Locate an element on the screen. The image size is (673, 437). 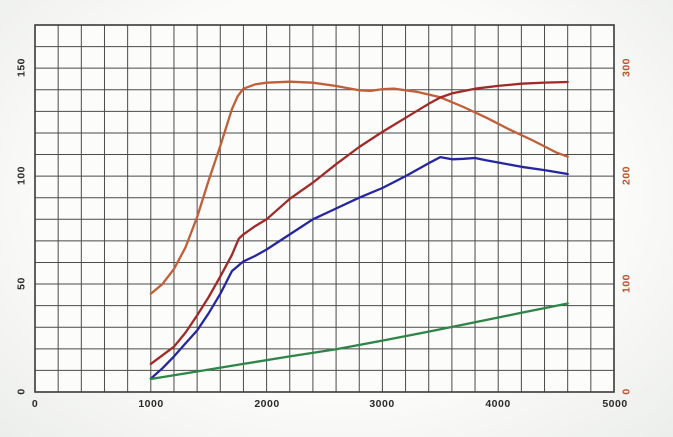
y-left-tick-150: 150 is located at coordinates (21, 67).